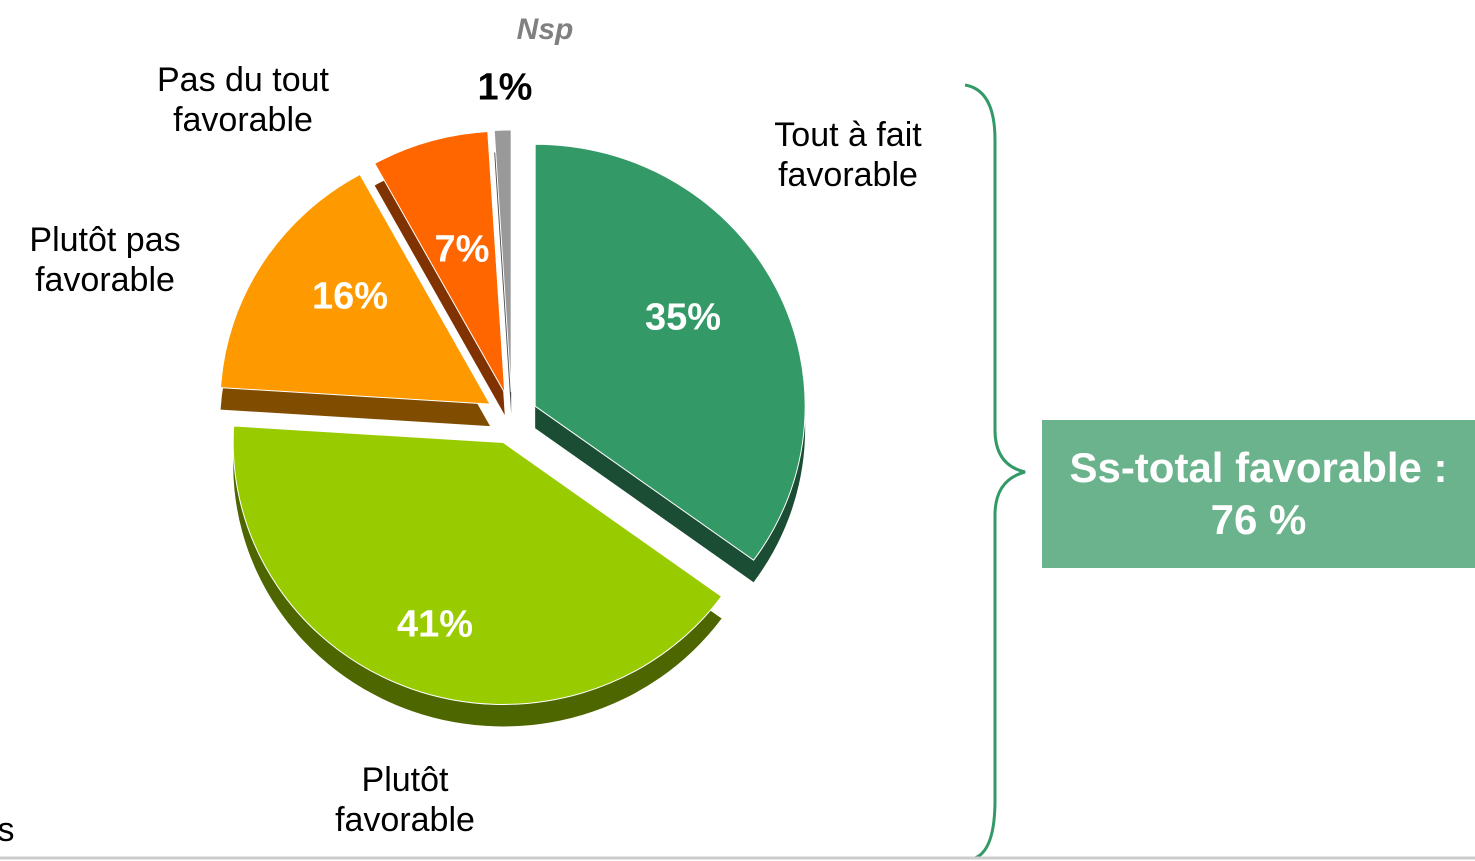  Describe the element at coordinates (462, 249) in the screenshot. I see `value-label: 7%` at that location.